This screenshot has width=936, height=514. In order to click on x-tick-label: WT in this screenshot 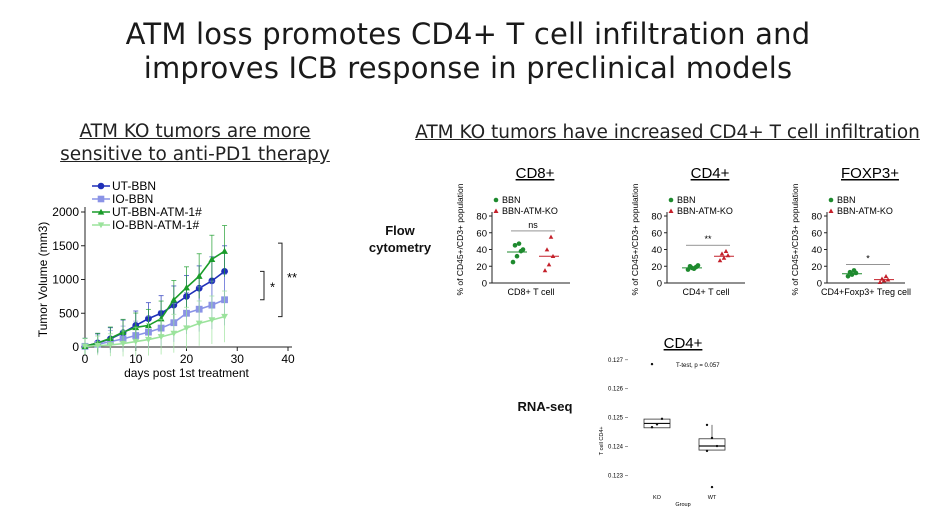, I will do `click(712, 498)`.